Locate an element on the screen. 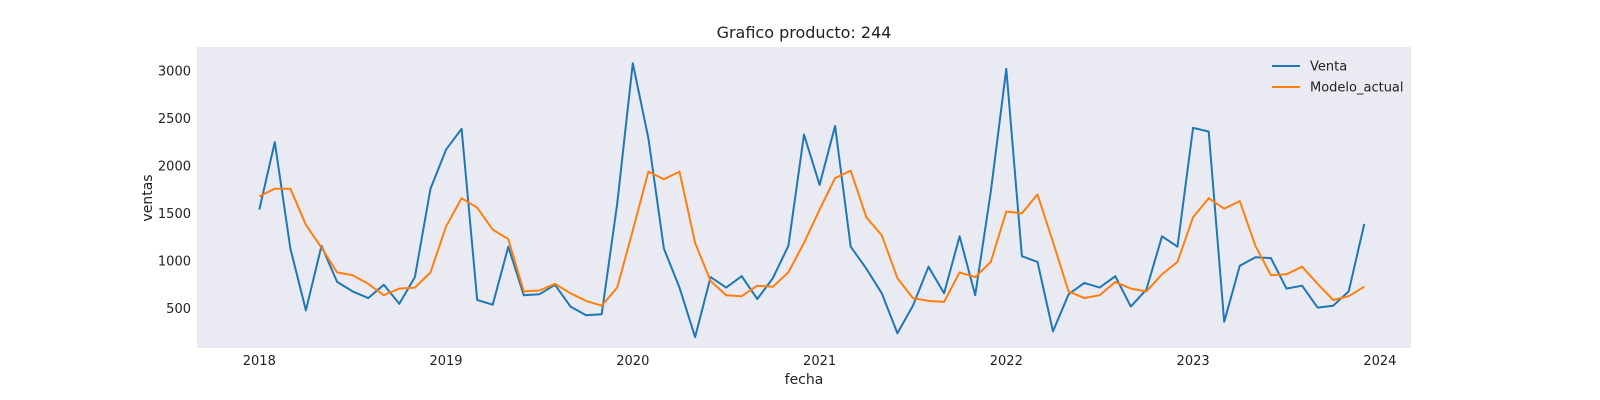 Image resolution: width=1600 pixels, height=400 pixels. x-tick-label: 2023 is located at coordinates (1193, 361).